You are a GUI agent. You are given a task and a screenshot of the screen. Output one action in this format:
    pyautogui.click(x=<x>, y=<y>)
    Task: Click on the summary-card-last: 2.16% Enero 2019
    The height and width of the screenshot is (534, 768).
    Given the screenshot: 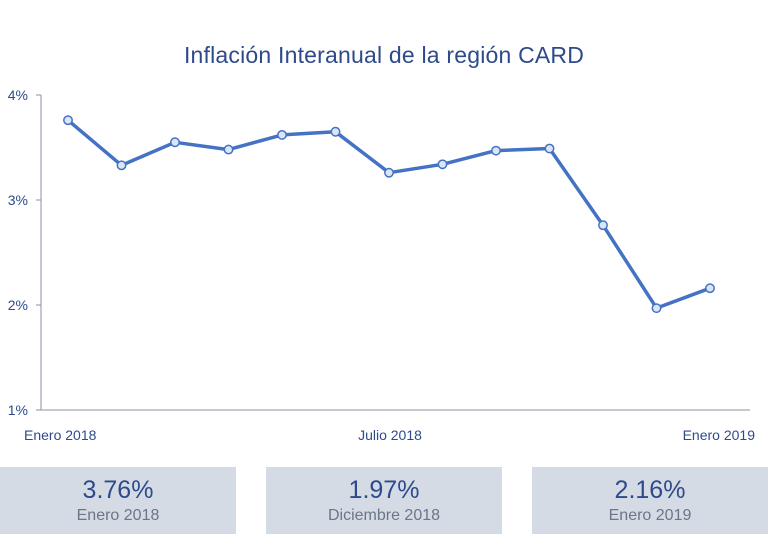 What is the action you would take?
    pyautogui.click(x=650, y=500)
    